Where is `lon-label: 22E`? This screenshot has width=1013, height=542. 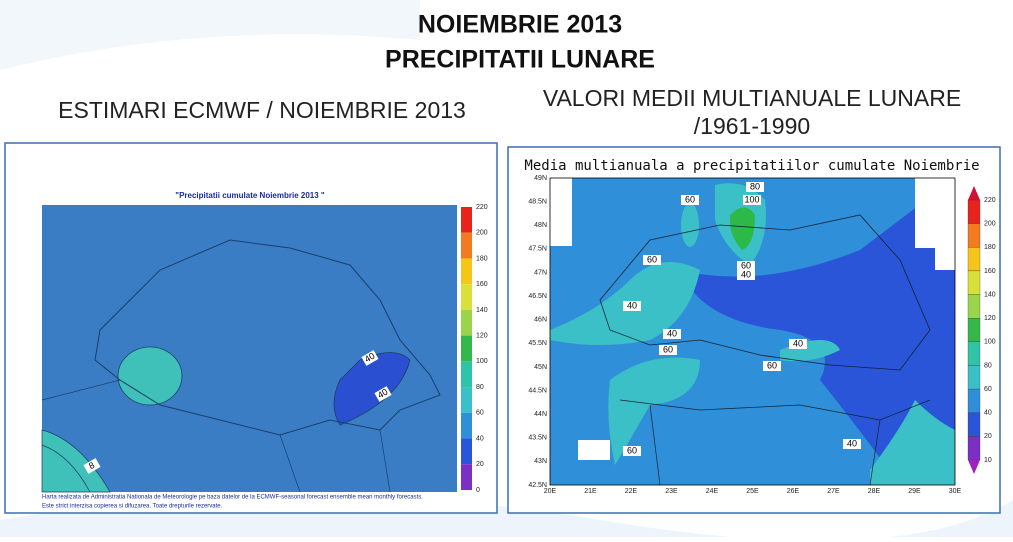 lon-label: 22E is located at coordinates (631, 491).